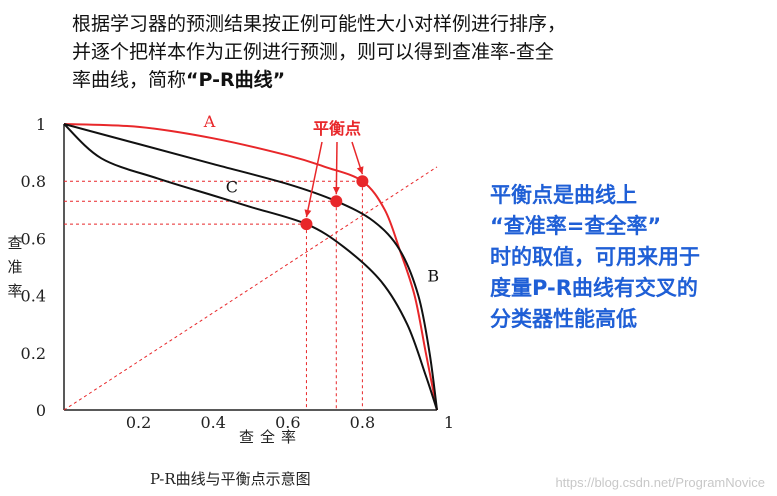  Describe the element at coordinates (41, 124) in the screenshot. I see `y-tick-label-5: 1` at that location.